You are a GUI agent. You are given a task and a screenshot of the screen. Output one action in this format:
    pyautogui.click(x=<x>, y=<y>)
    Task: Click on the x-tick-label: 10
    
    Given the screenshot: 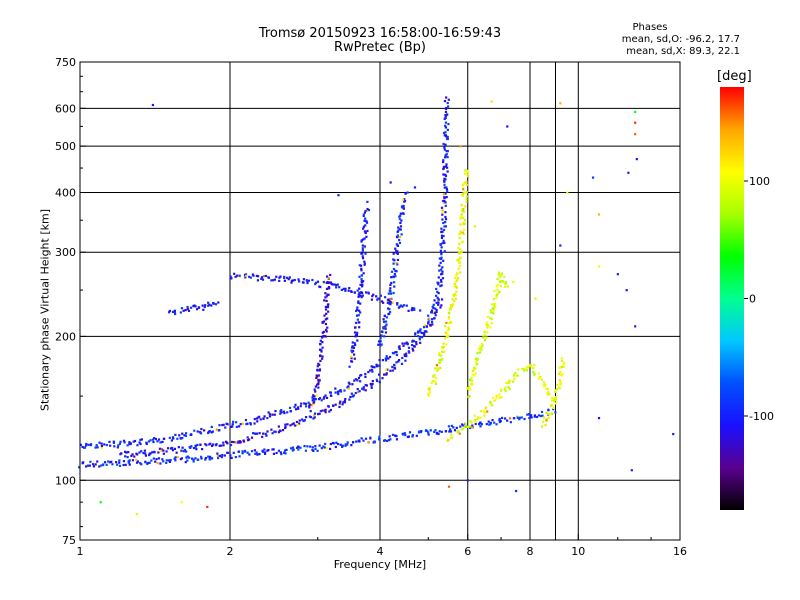 What is the action you would take?
    pyautogui.click(x=578, y=551)
    